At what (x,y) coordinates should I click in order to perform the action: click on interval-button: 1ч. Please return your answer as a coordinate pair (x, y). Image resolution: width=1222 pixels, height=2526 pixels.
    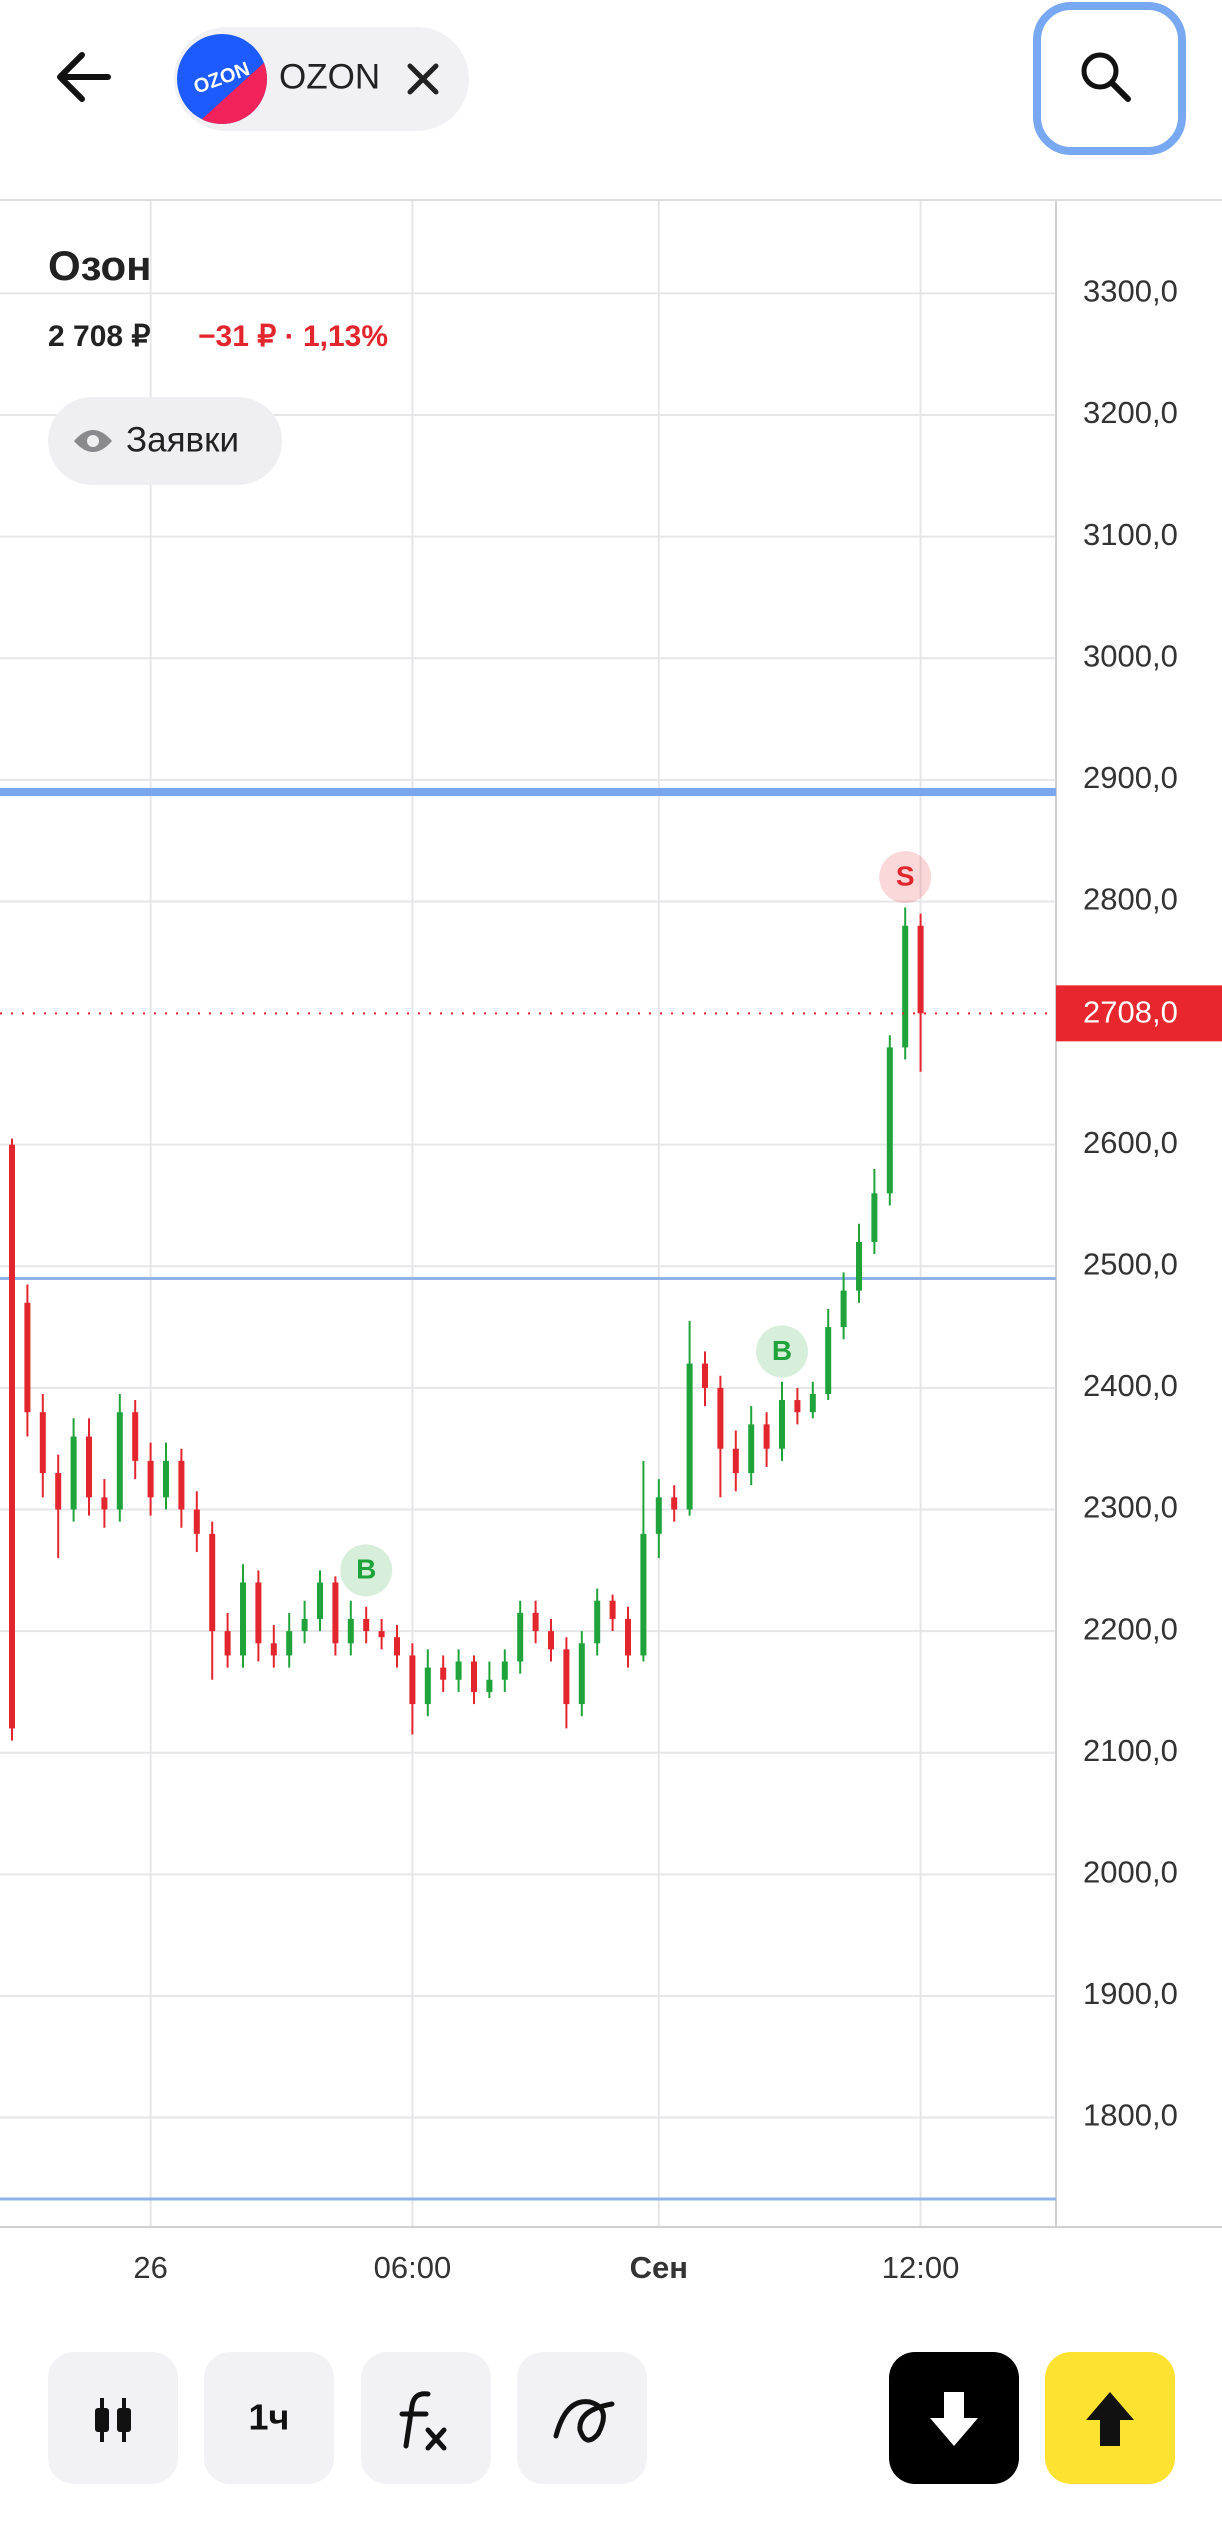
    Looking at the image, I should click on (269, 2418).